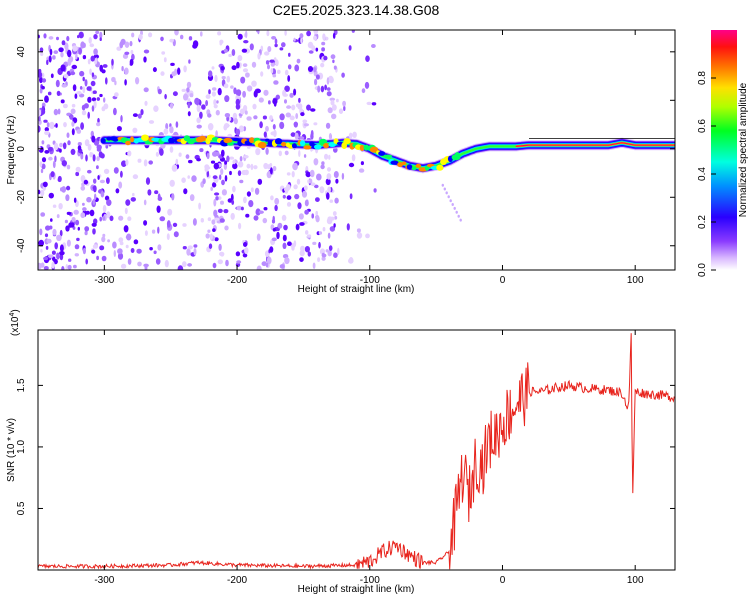 This screenshot has height=600, width=750. Describe the element at coordinates (595, 144) in the screenshot. I see `ridge-core-max` at that location.